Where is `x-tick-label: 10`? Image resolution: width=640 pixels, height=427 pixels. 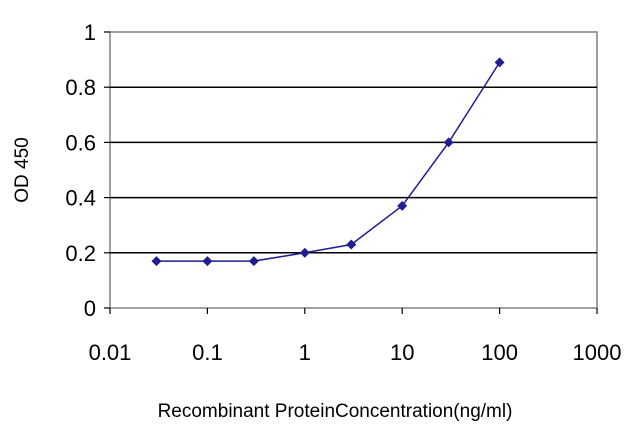
x-tick-label: 10 is located at coordinates (402, 352).